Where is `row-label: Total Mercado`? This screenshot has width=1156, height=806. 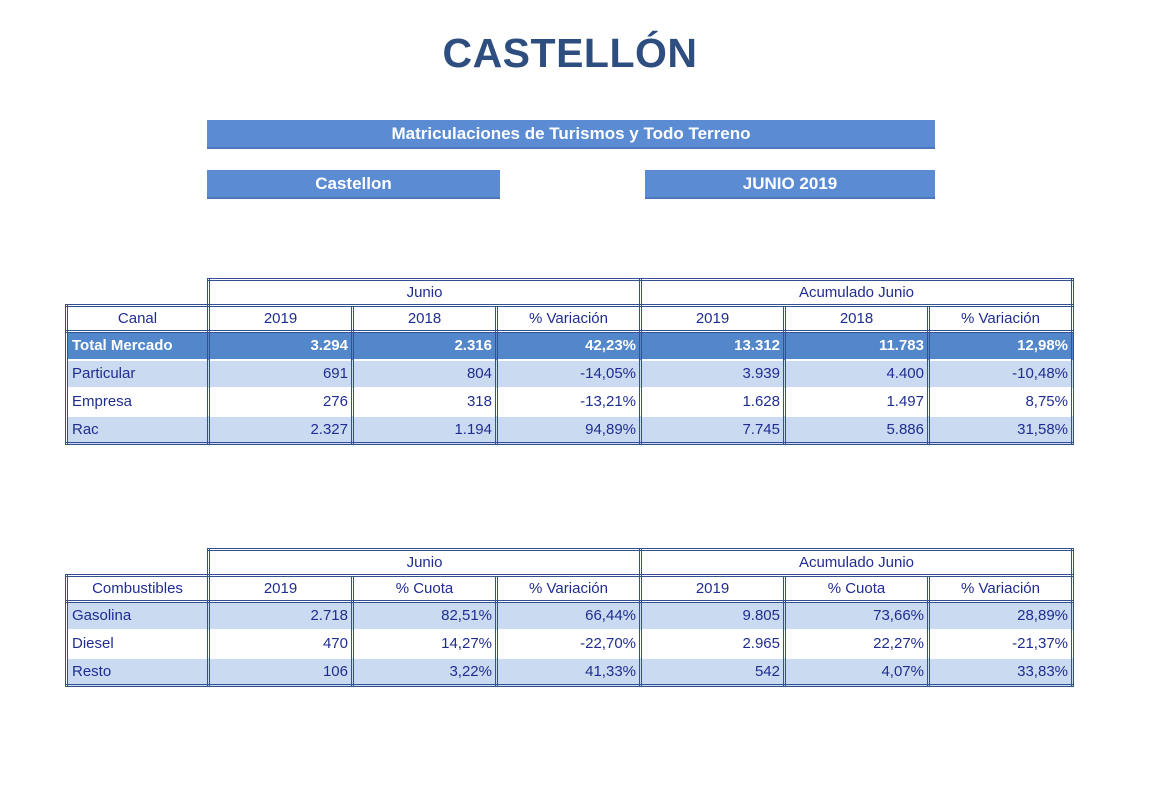 row-label: Total Mercado is located at coordinates (137, 345).